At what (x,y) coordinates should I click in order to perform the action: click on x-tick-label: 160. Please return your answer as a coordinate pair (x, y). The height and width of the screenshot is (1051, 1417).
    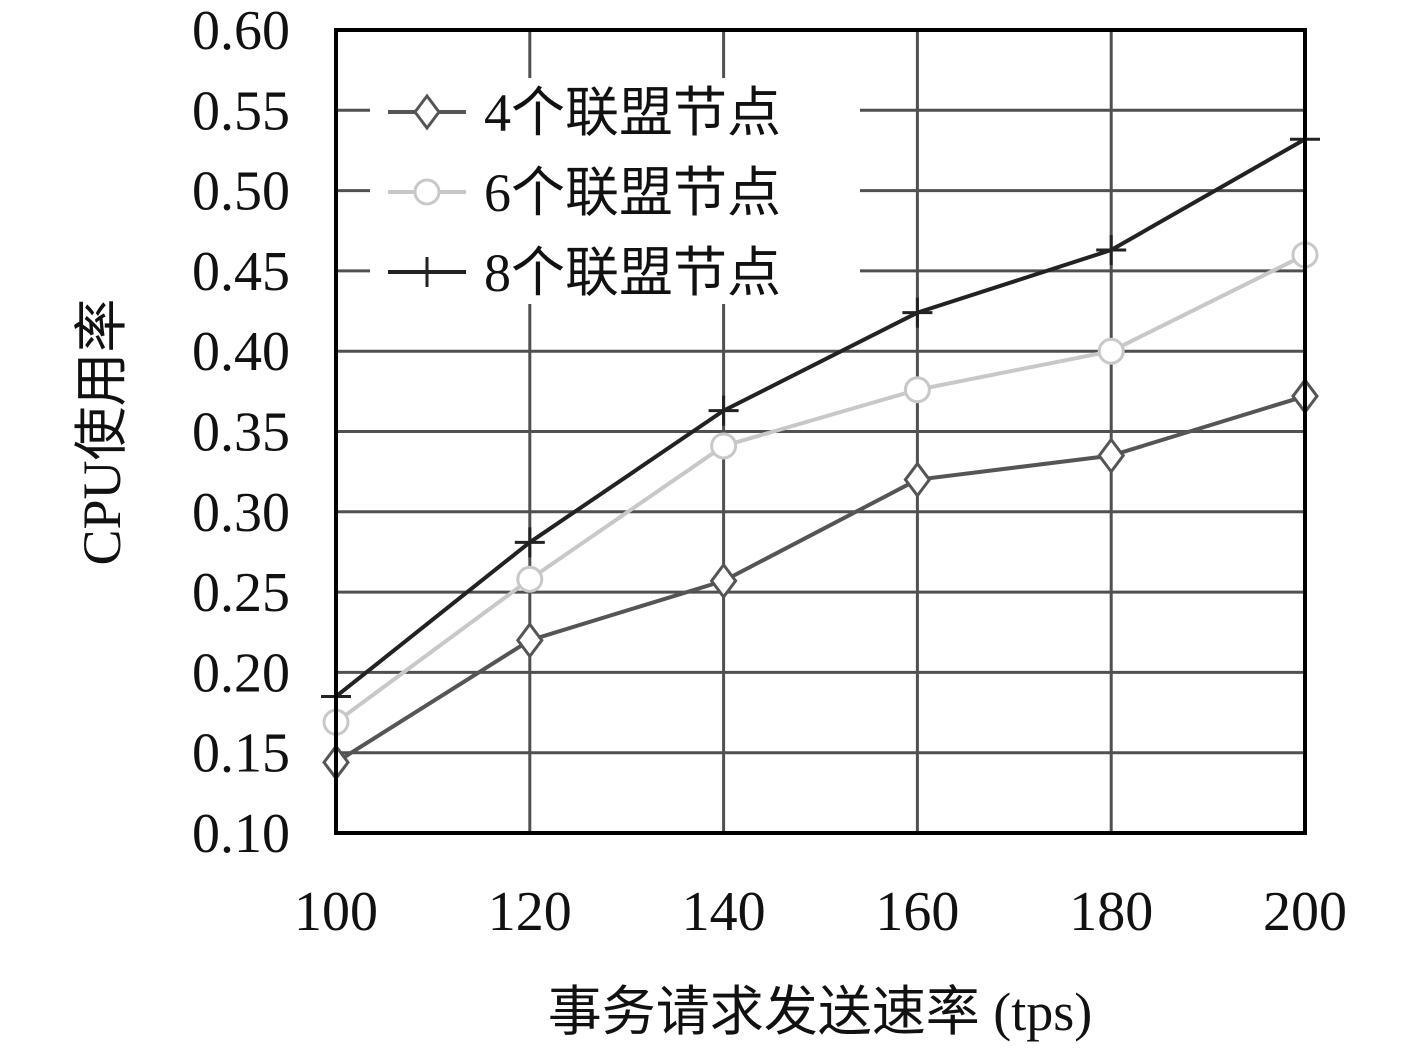
    Looking at the image, I should click on (917, 912).